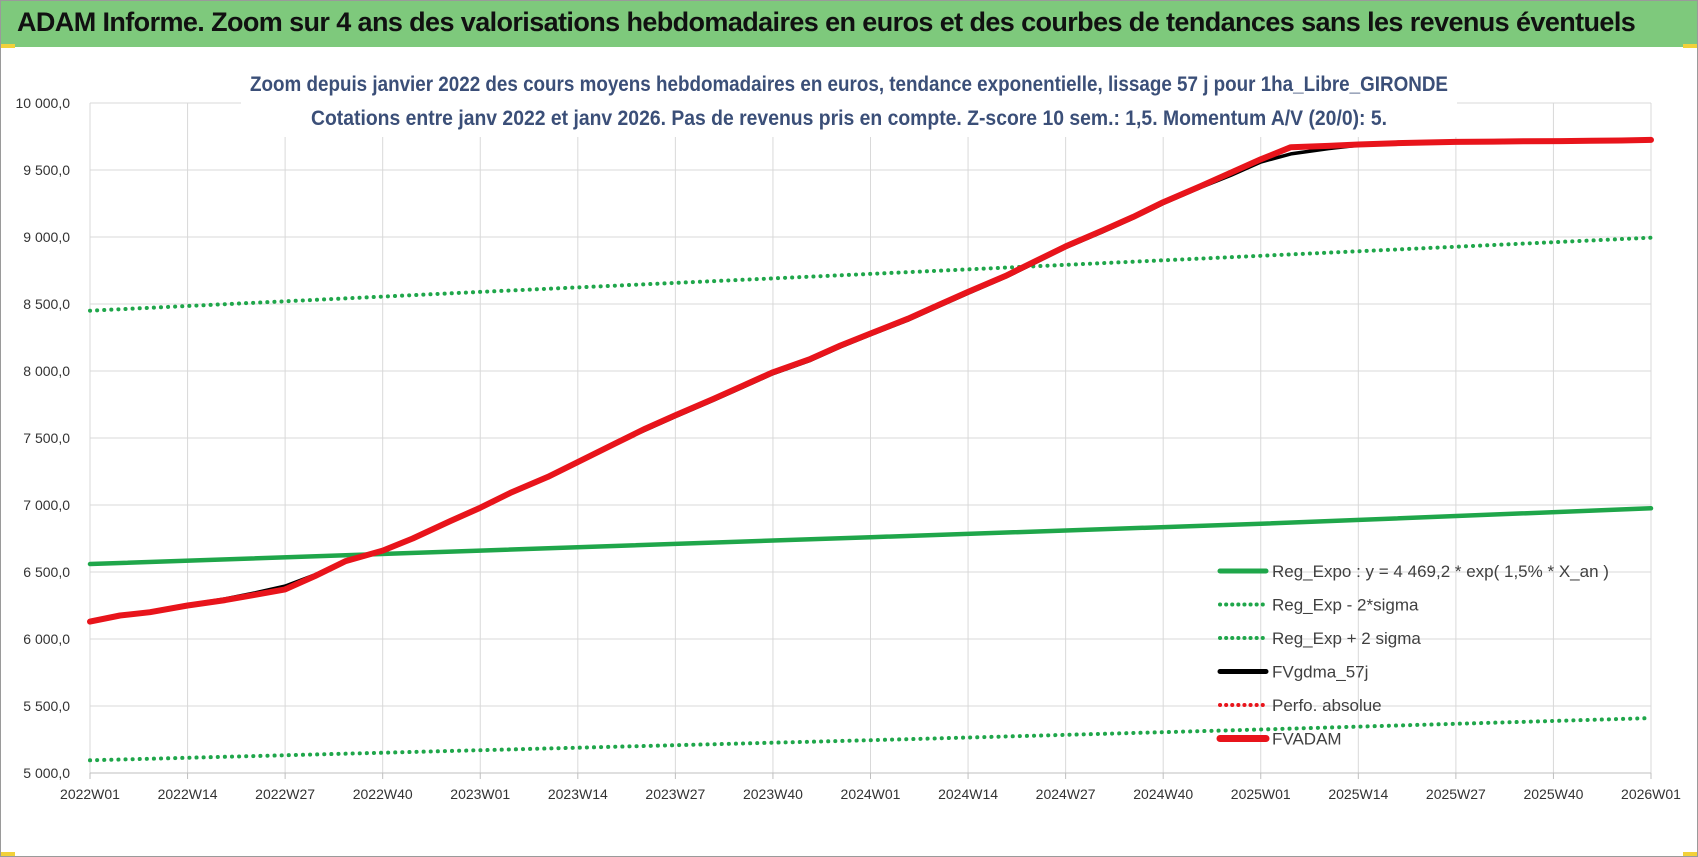 The width and height of the screenshot is (1698, 857). What do you see at coordinates (1553, 794) in the screenshot?
I see `x-tick-label: 2025W40` at bounding box center [1553, 794].